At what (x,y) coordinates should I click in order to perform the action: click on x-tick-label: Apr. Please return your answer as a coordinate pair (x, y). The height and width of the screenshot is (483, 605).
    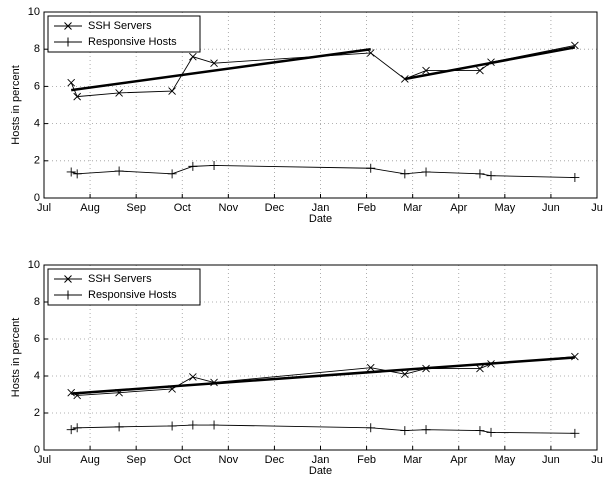
    Looking at the image, I should click on (458, 460).